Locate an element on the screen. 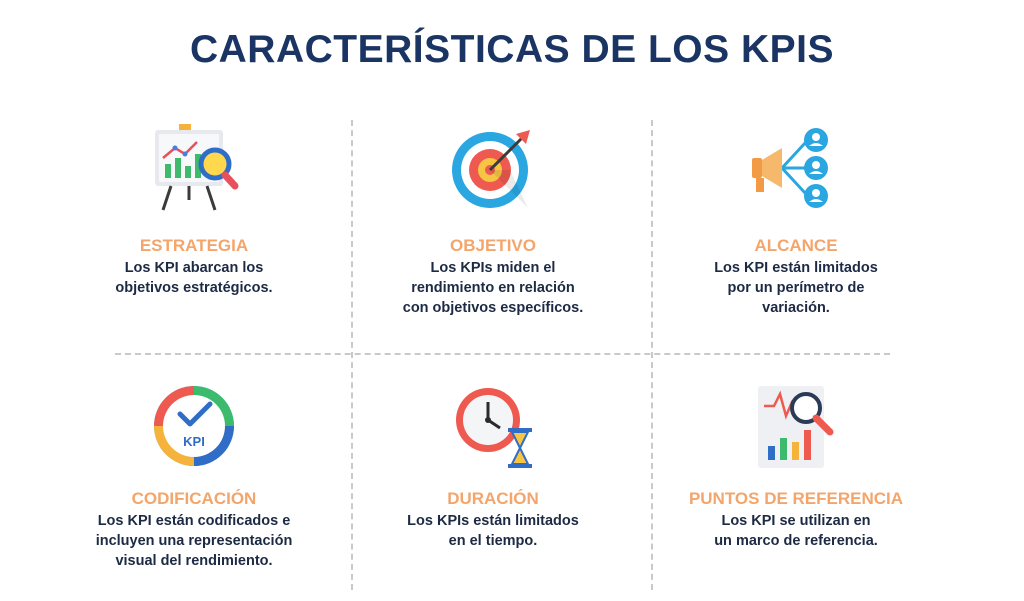  divider-vertical-right is located at coordinates (652, 355).